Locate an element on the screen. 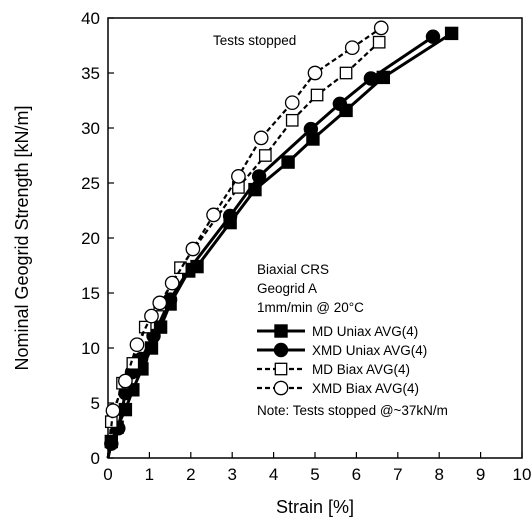  y-tick-label: 10 is located at coordinates (90, 348).